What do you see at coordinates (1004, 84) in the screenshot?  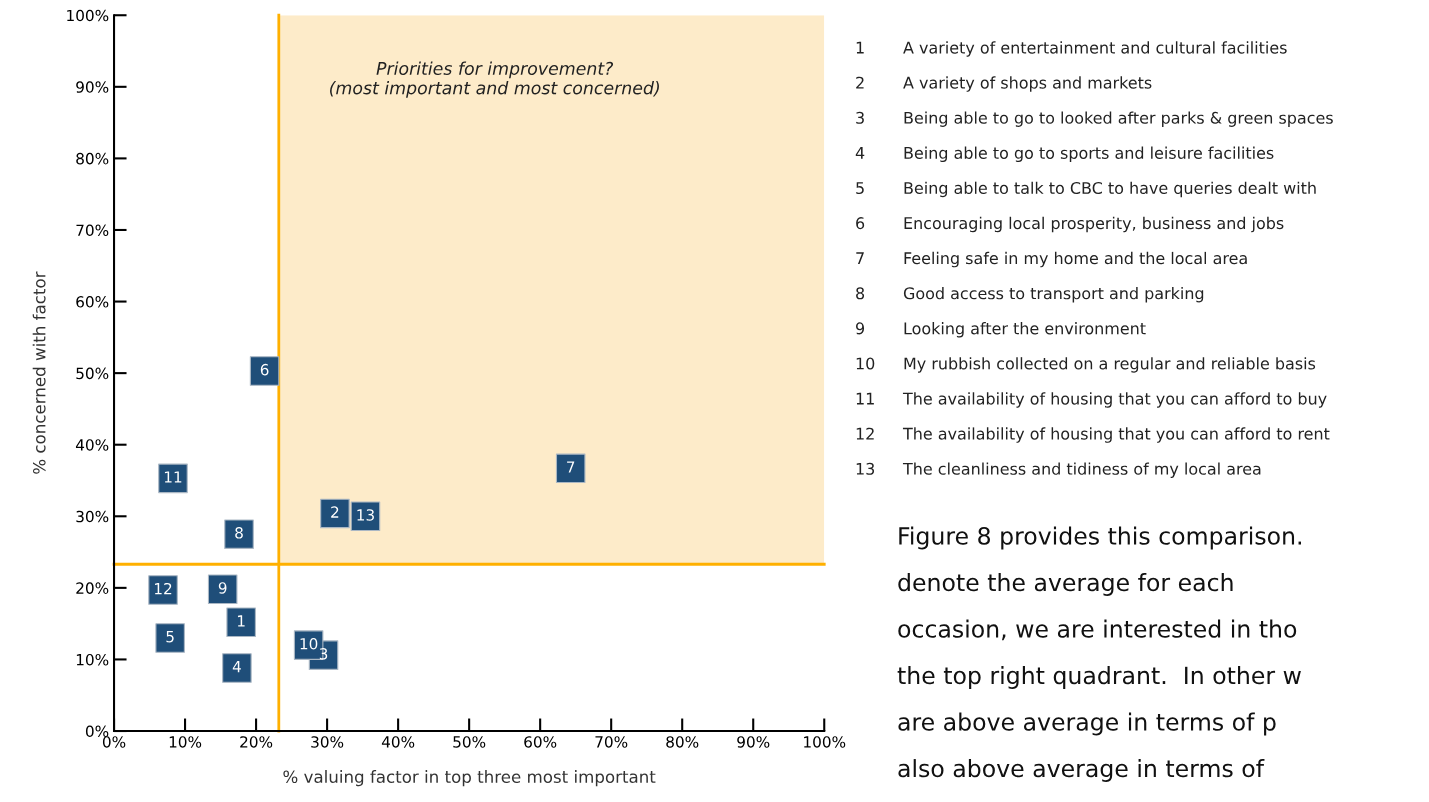 I see `text: 2 A variety of shops and markets` at bounding box center [1004, 84].